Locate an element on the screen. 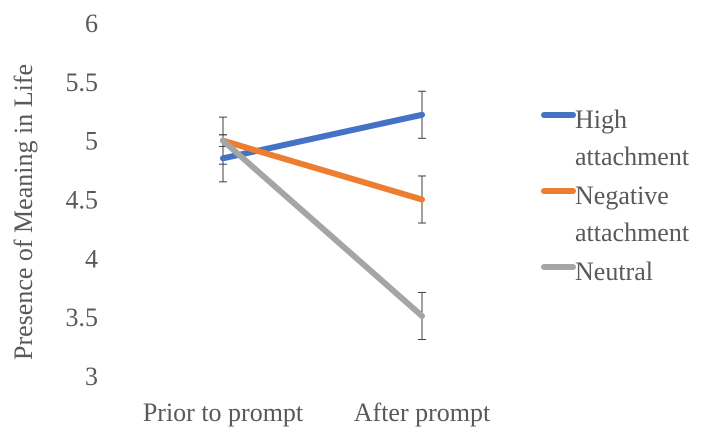 The height and width of the screenshot is (441, 726). y-axis-title: Presence of Meaning in Life is located at coordinates (23, 212).